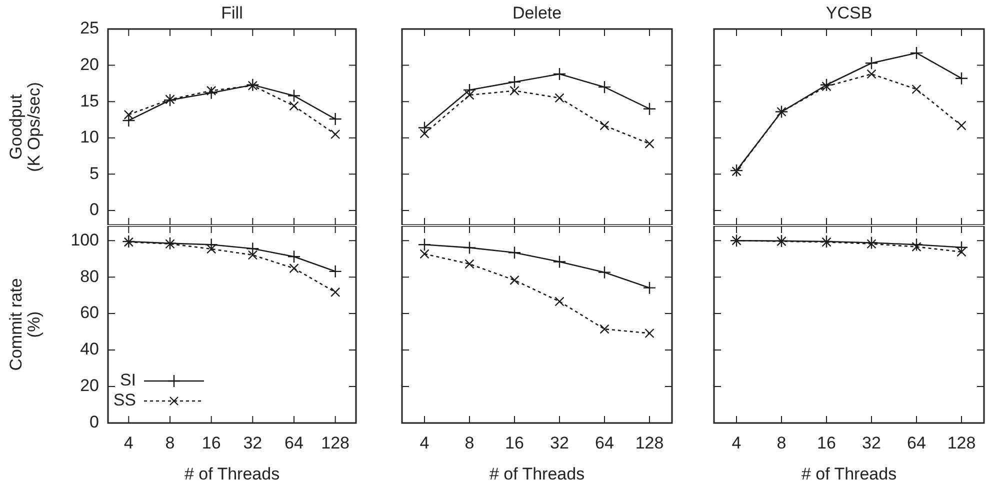 Image resolution: width=986 pixels, height=488 pixels. What do you see at coordinates (89, 276) in the screenshot?
I see `y-tick-label: 80` at bounding box center [89, 276].